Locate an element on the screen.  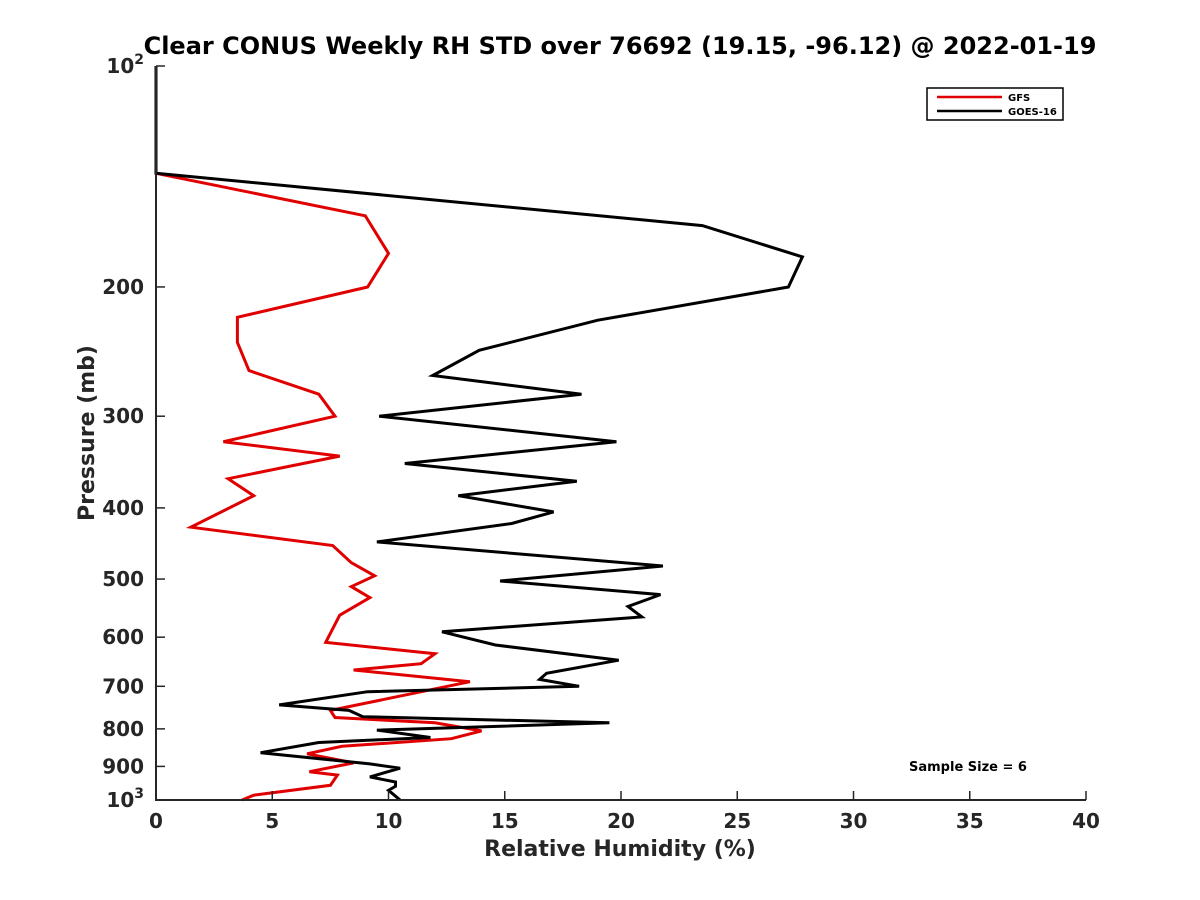
x-tick-label: 40 is located at coordinates (1086, 821).